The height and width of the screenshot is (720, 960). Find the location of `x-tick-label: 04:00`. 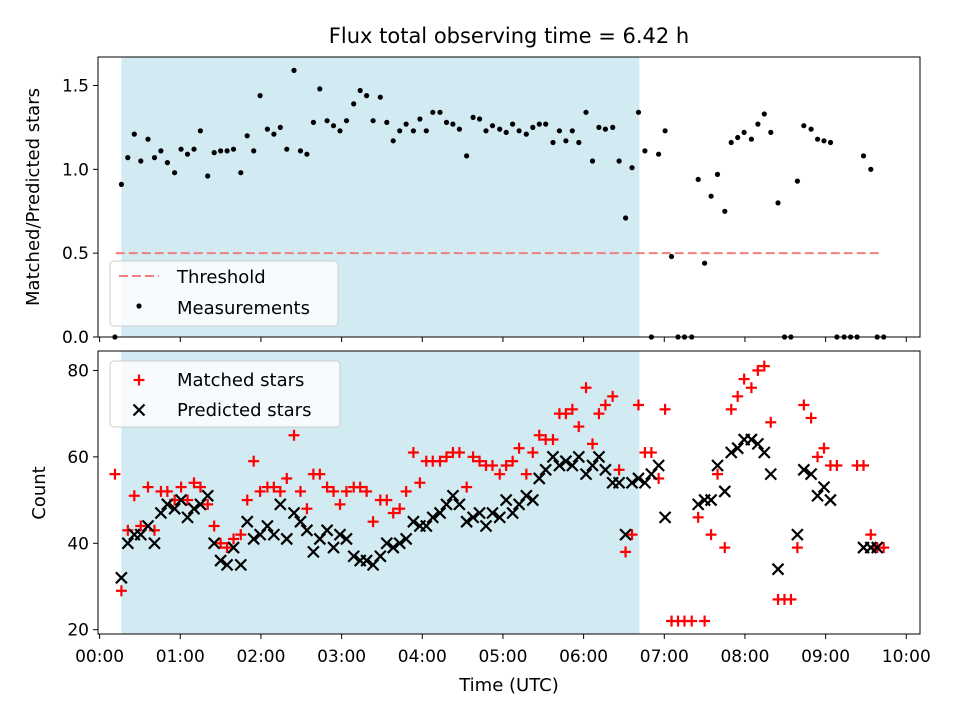

x-tick-label: 04:00 is located at coordinates (422, 657).